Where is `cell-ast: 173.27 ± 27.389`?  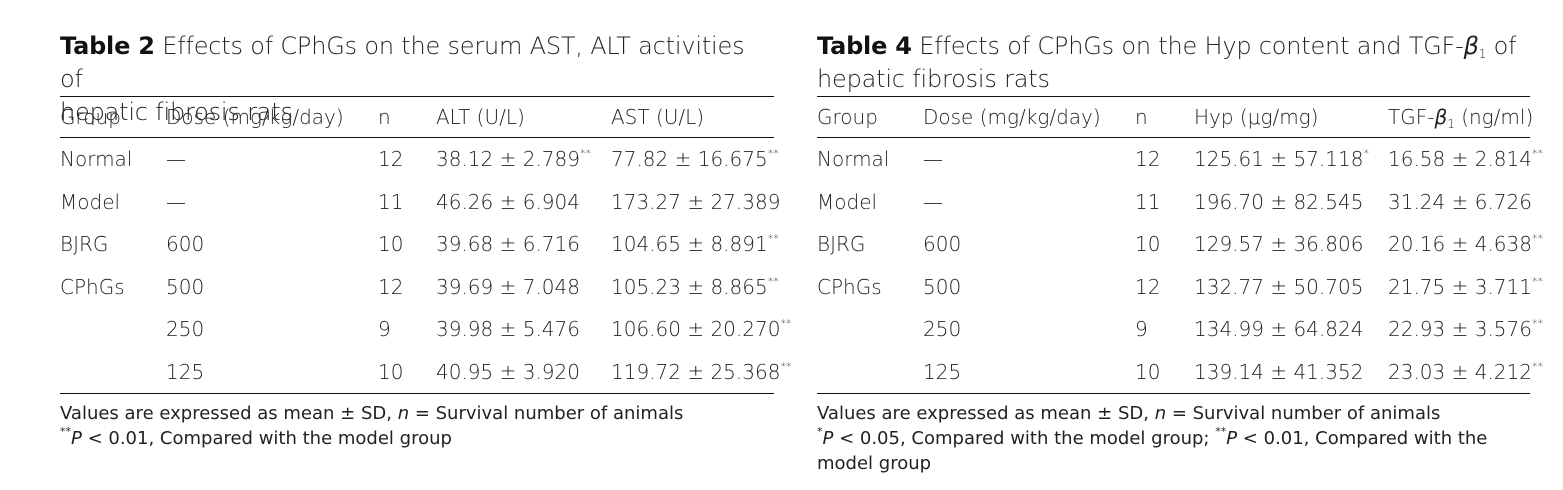
cell-ast: 173.27 ± 27.389 is located at coordinates (695, 202).